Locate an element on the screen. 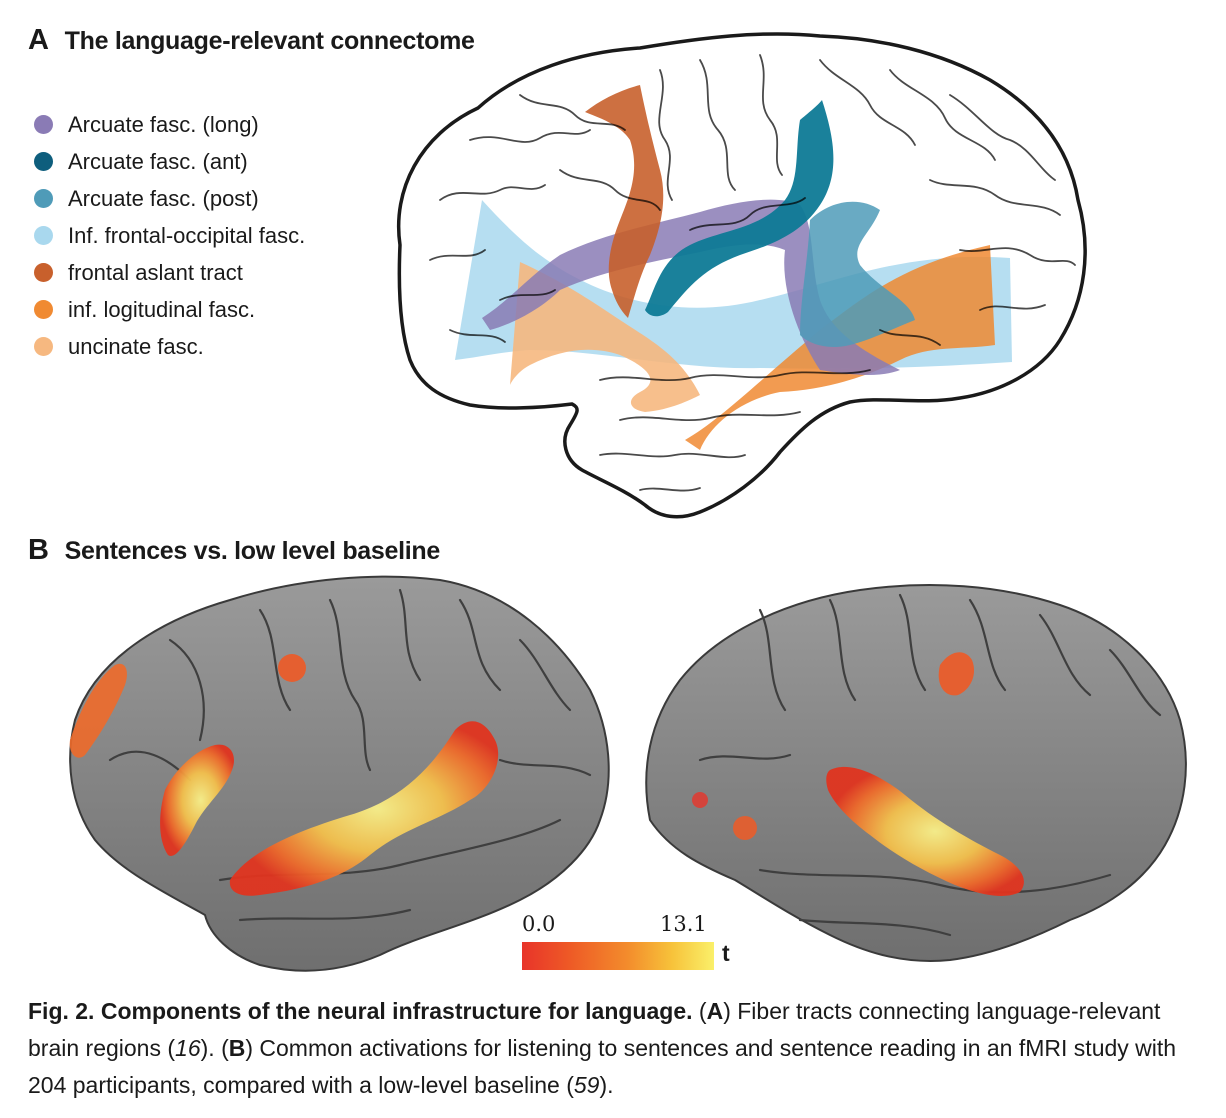 Image resolution: width=1226 pixels, height=1118 pixels. legend-item: frontal aslant tract is located at coordinates (169, 272).